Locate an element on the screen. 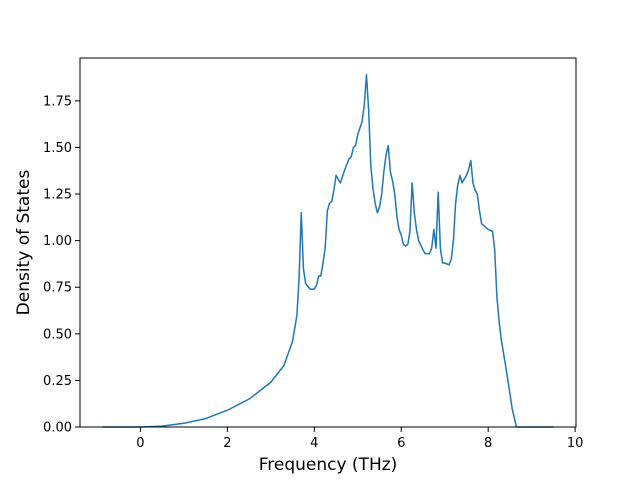  y-tick-label: 0.75 is located at coordinates (57, 288).